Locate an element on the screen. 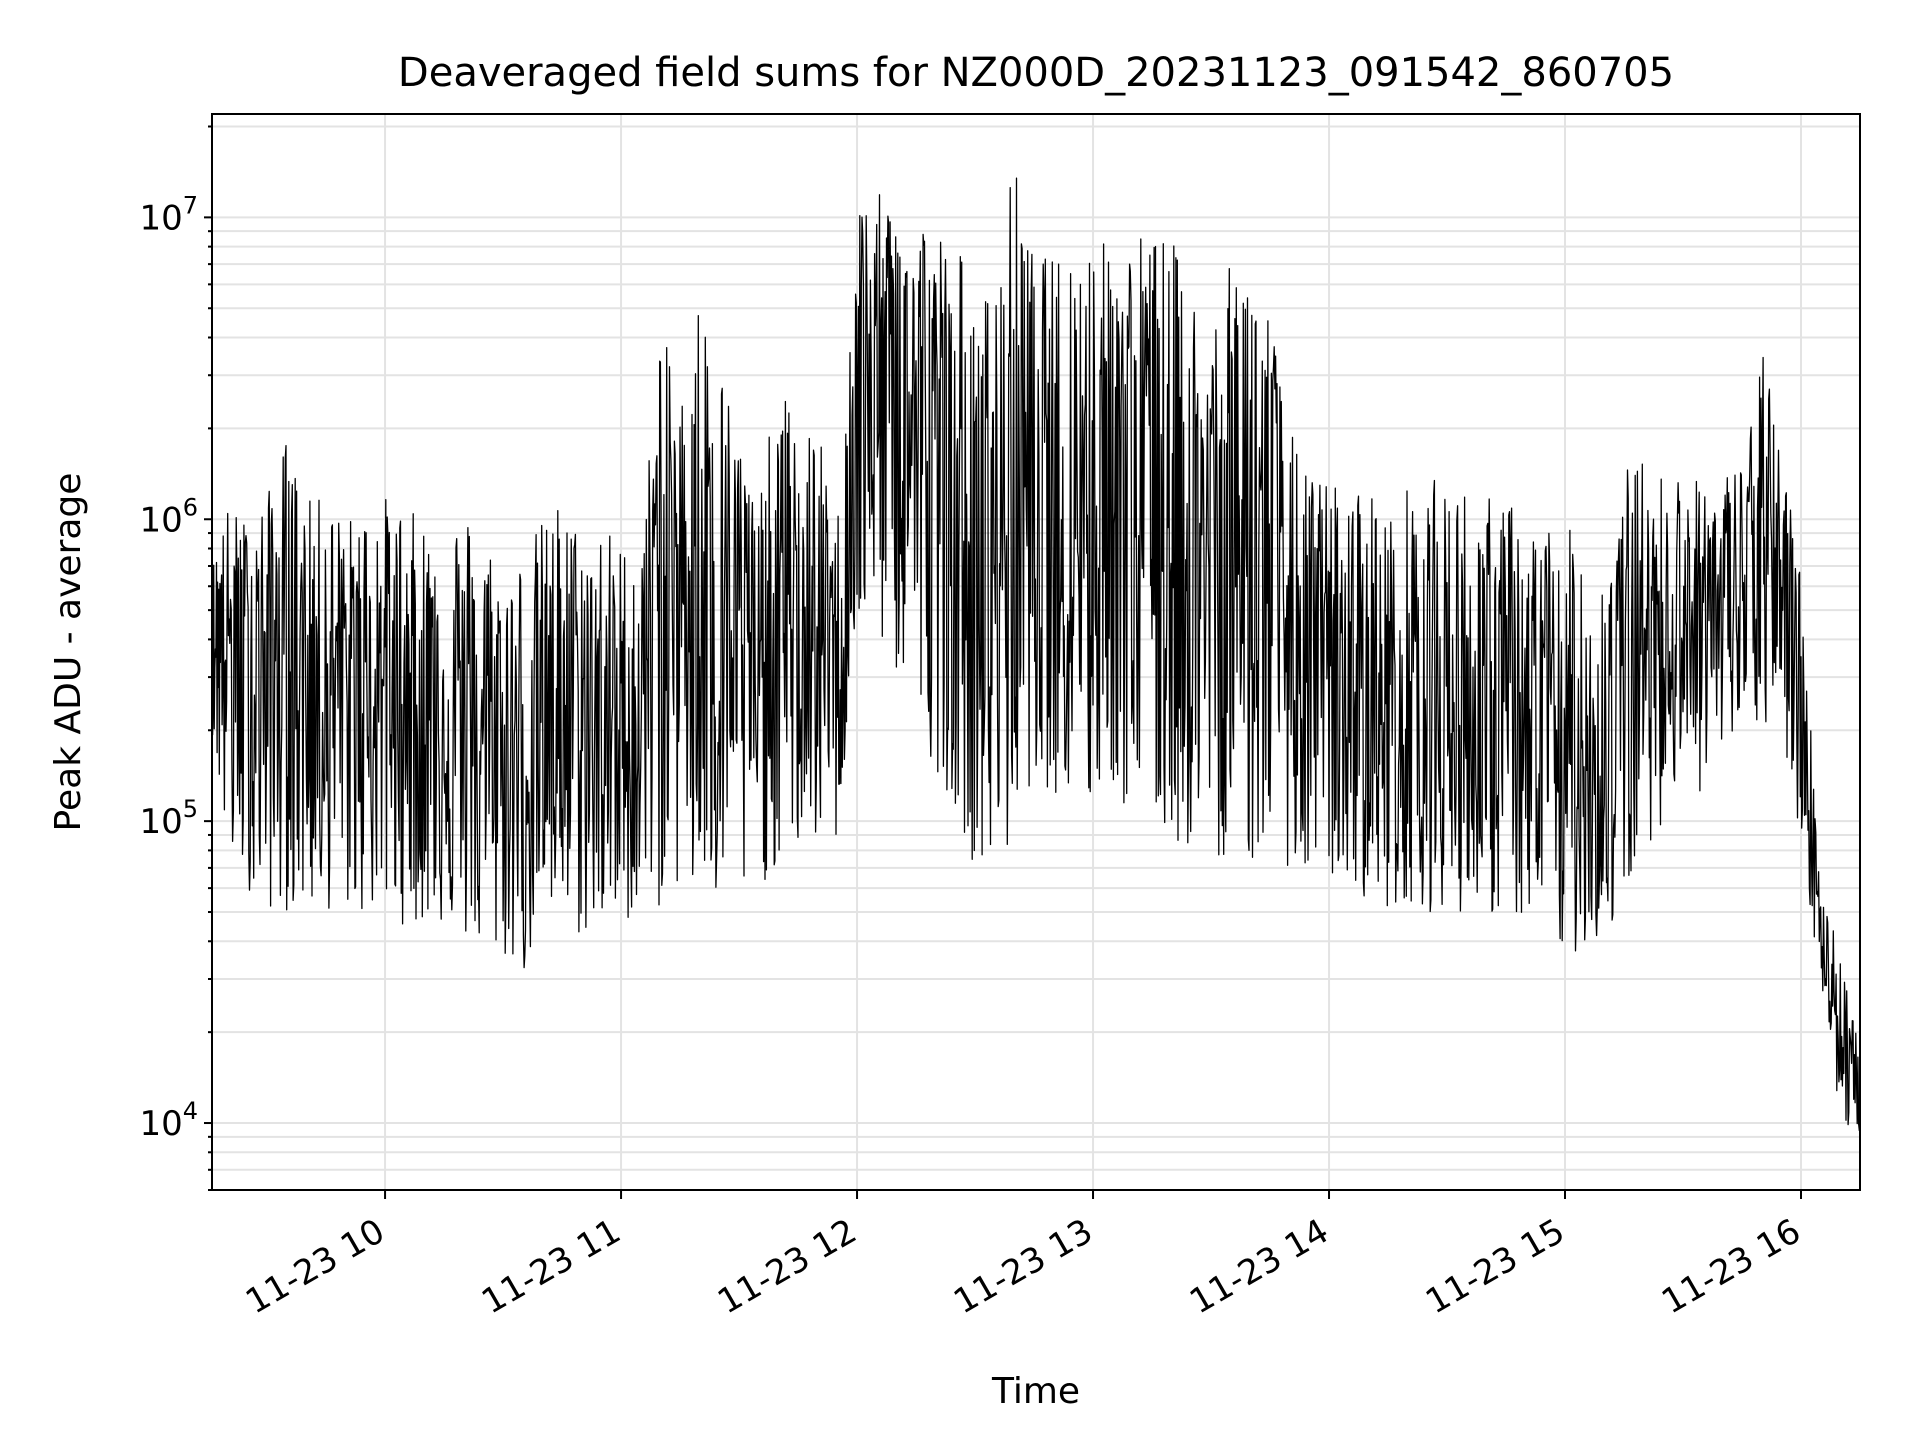 This screenshot has height=1440, width=1920. y-tick-exponent: 6 is located at coordinates (190, 507).